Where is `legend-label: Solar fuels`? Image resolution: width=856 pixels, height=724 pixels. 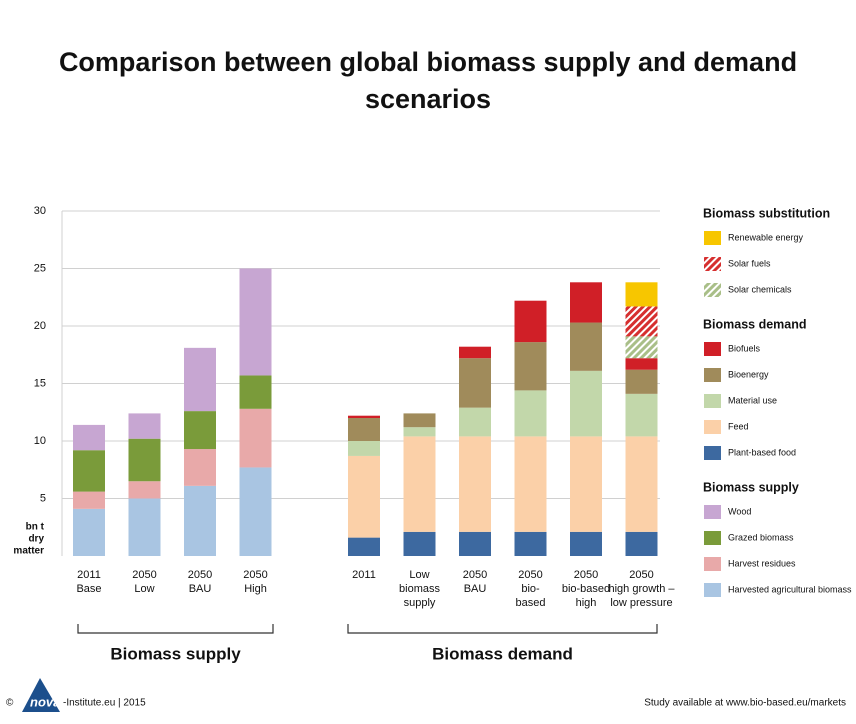
legend-label: Solar fuels is located at coordinates (749, 263).